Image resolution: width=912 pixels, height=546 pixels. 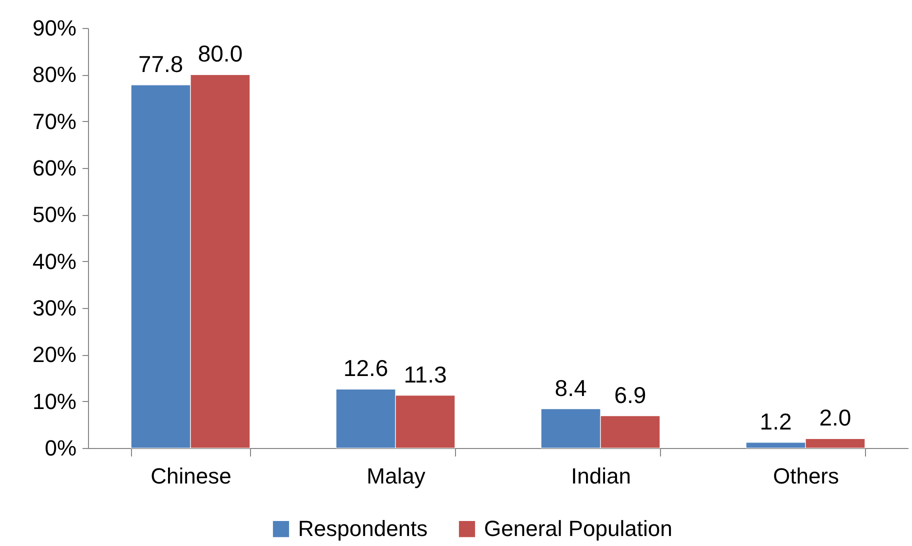 What do you see at coordinates (806, 476) in the screenshot?
I see `x-tick-label: Others` at bounding box center [806, 476].